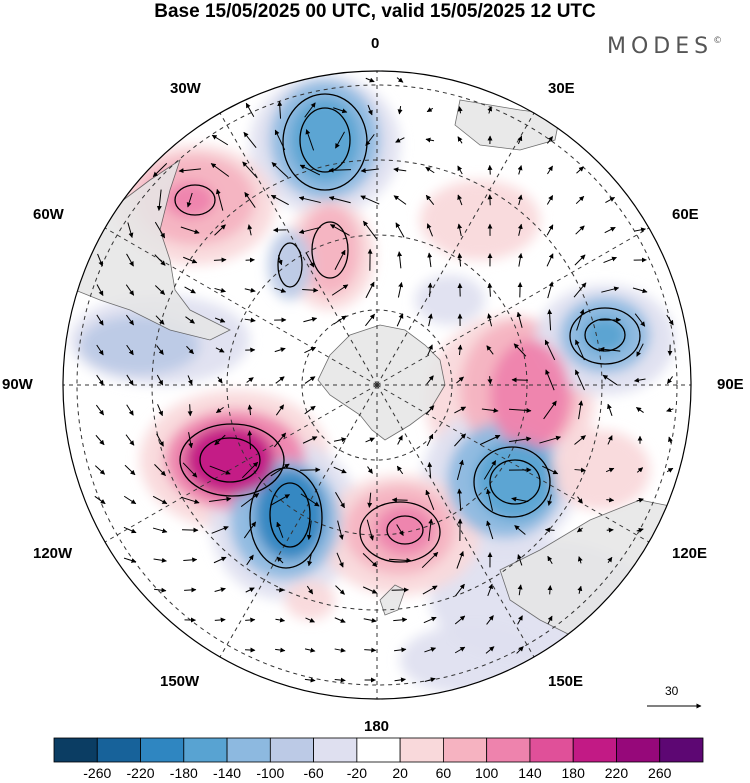 This screenshot has width=750, height=783. I want to click on land-antarctica, so click(381, 382).